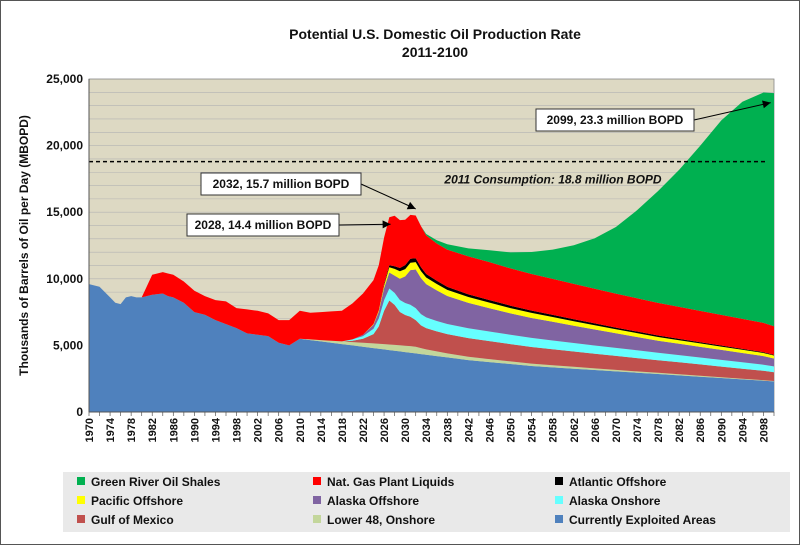 Image resolution: width=800 pixels, height=546 pixels. Describe the element at coordinates (512, 430) in the screenshot. I see `x-tick-label: 2050` at that location.